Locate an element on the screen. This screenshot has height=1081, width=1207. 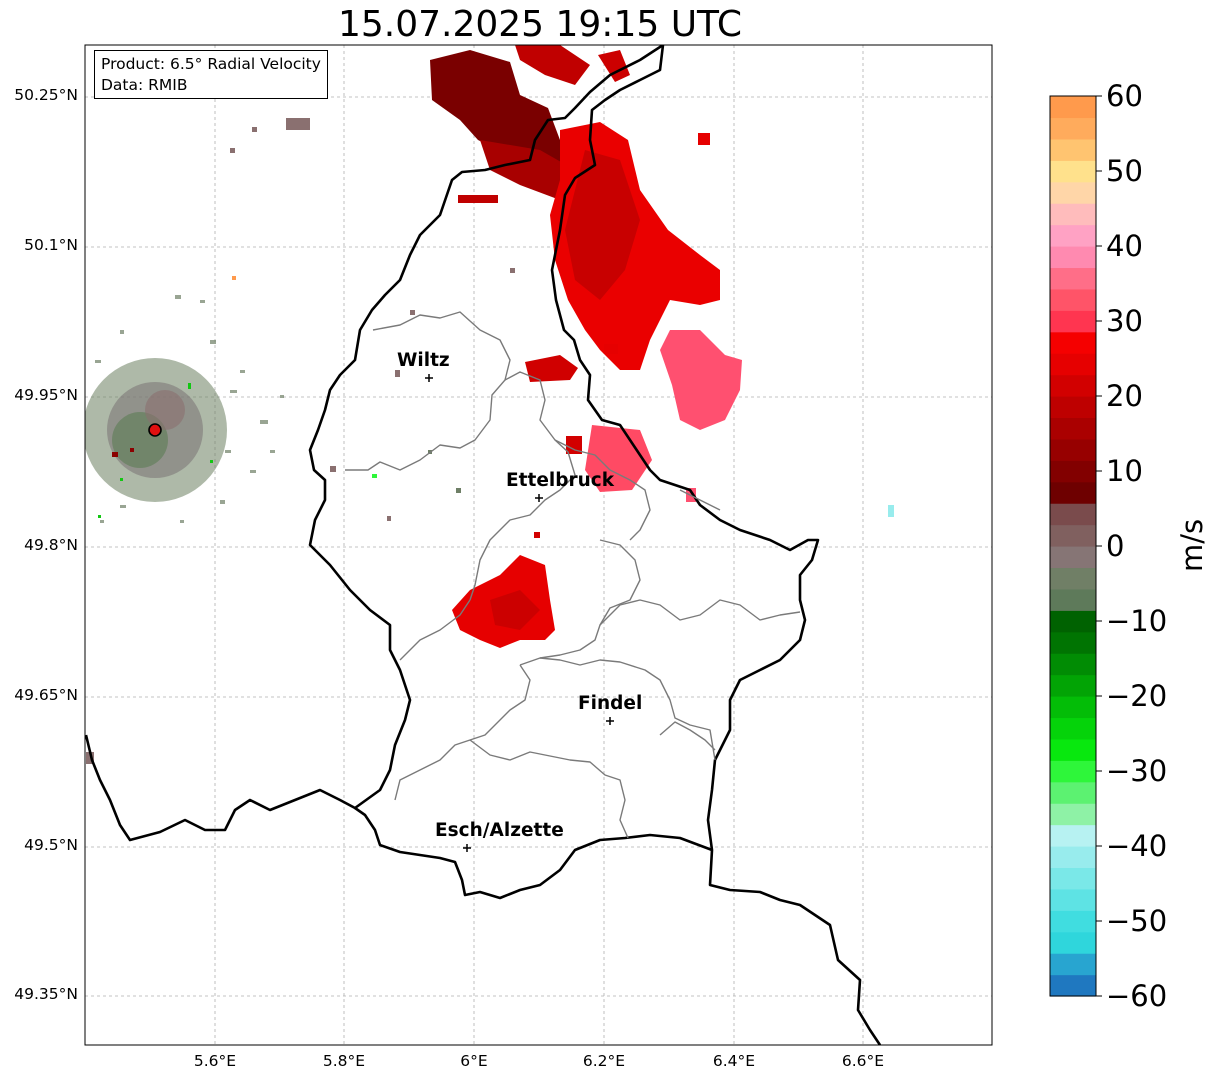
colorbar-tick-label: −50 is located at coordinates (1137, 921).